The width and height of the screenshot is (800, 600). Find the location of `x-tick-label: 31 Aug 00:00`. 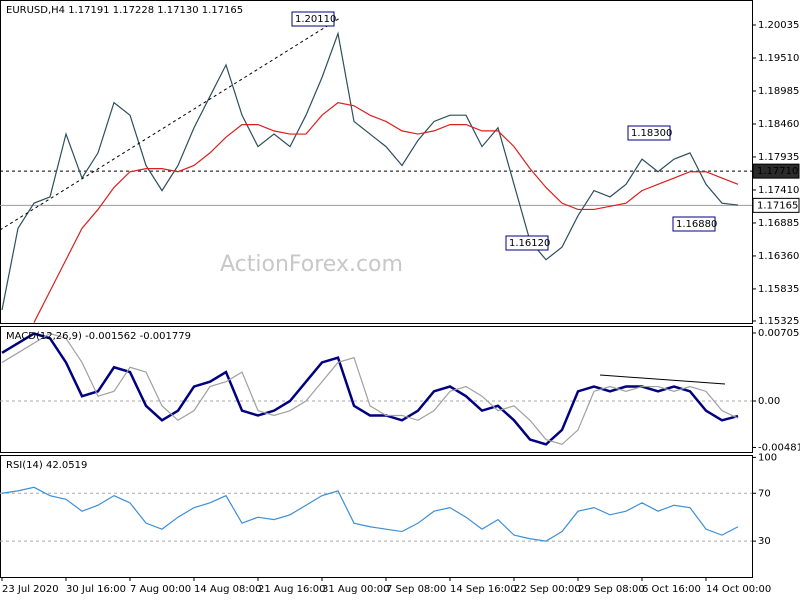

x-tick-label: 31 Aug 00:00 is located at coordinates (355, 589).